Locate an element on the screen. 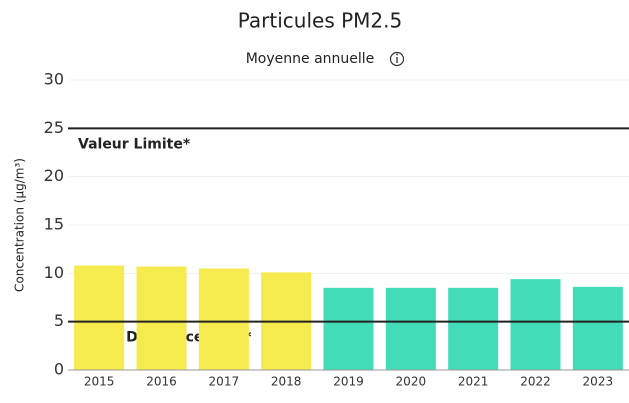 This screenshot has width=629, height=403. x-tick-label: 2019 is located at coordinates (348, 382).